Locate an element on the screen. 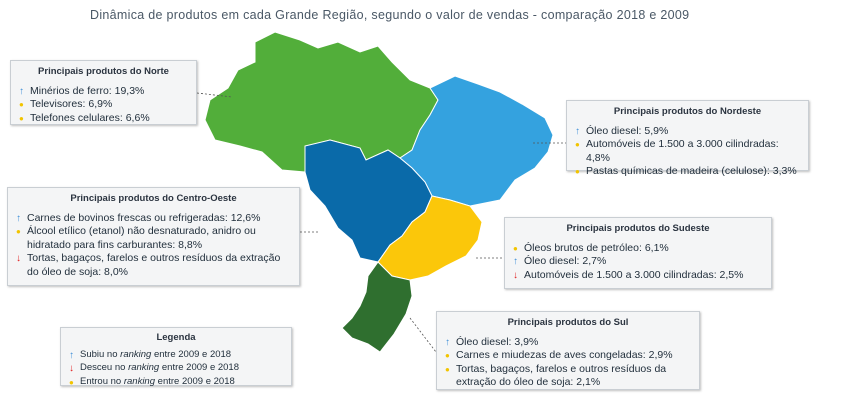  region-nordeste is located at coordinates (476, 141).